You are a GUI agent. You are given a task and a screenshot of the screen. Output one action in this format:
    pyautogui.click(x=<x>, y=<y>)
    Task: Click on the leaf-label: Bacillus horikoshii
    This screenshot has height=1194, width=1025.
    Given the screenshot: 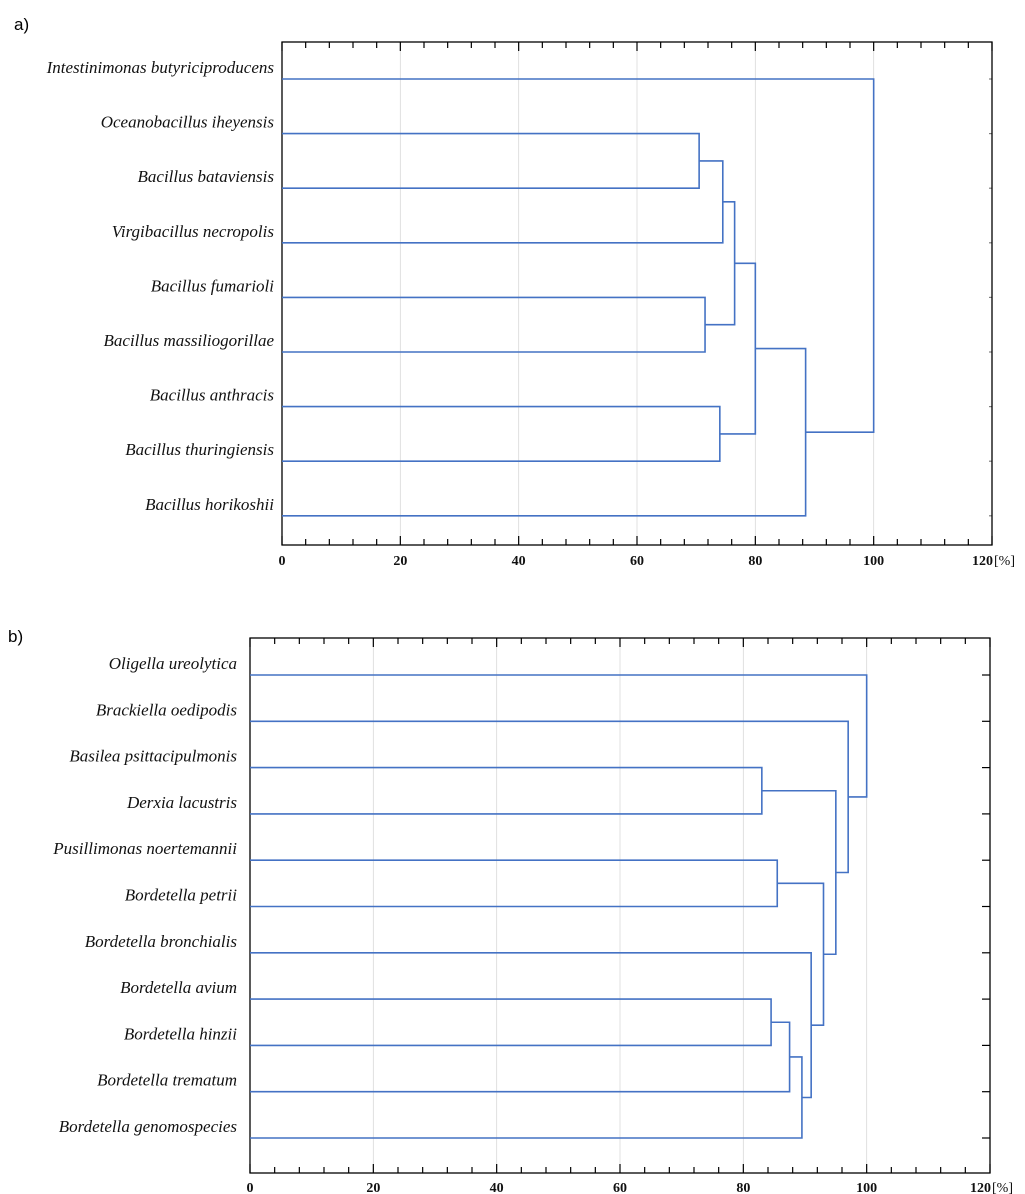 What is the action you would take?
    pyautogui.click(x=209, y=504)
    